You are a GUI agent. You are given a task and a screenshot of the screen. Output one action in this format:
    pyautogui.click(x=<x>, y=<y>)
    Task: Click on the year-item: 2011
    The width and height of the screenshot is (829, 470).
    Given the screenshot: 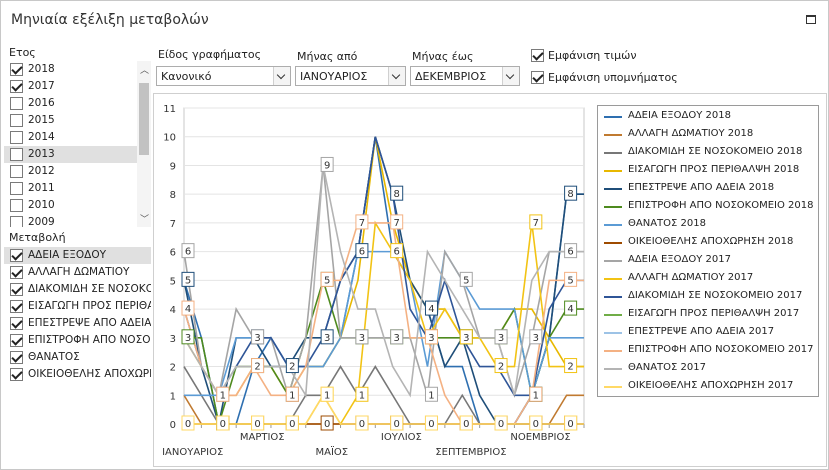 What is the action you would take?
    pyautogui.click(x=70, y=188)
    